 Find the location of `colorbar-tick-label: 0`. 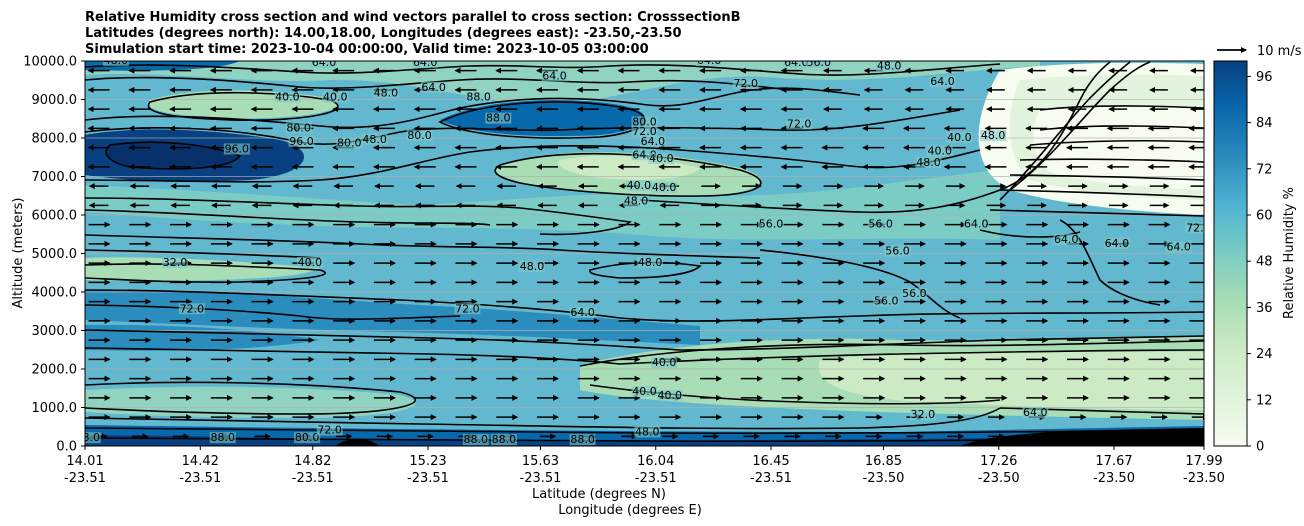

colorbar-tick-label: 0 is located at coordinates (1260, 447).